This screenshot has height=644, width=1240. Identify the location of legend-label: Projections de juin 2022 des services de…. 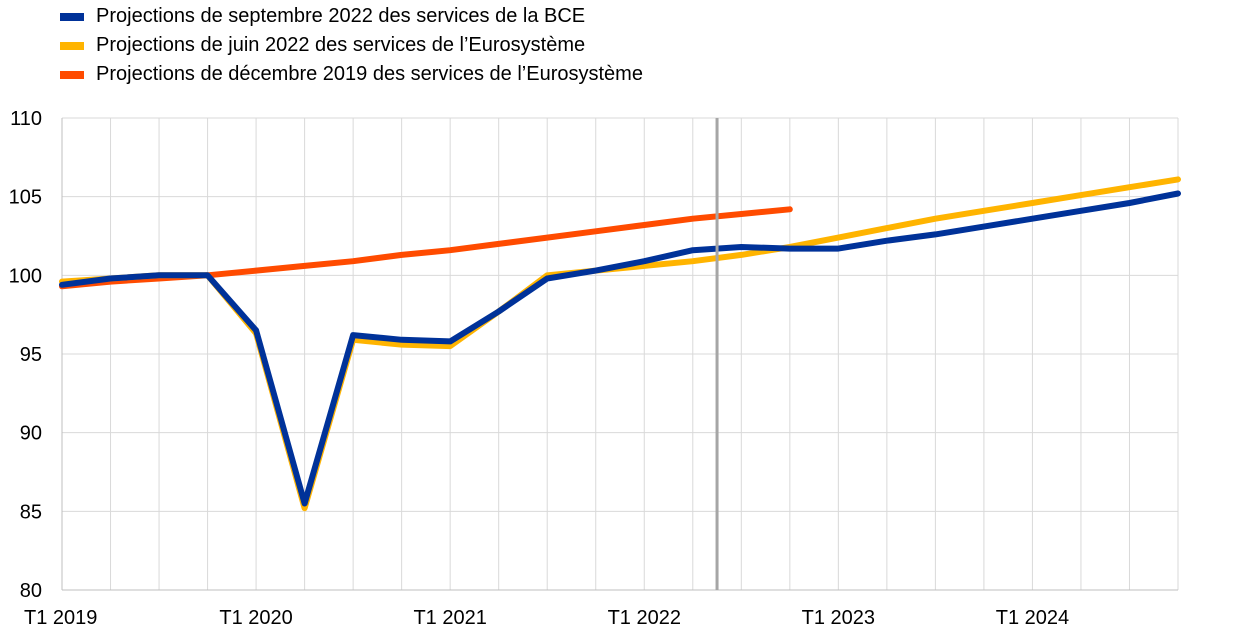
(341, 45).